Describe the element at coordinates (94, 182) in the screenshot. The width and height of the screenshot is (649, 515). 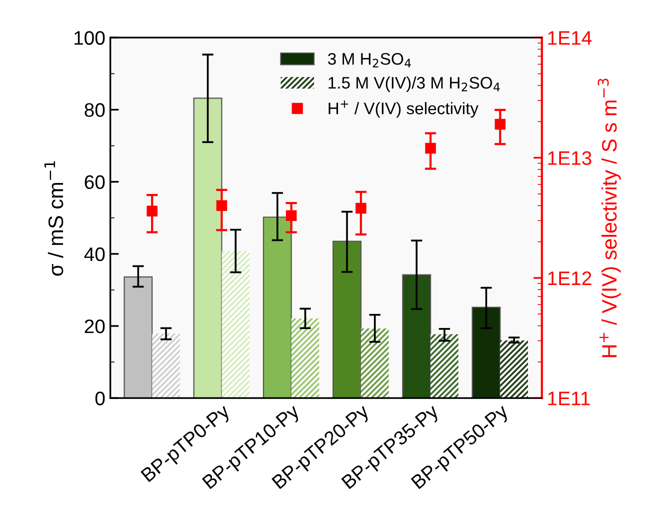
I see `y-tick-label: 60` at that location.